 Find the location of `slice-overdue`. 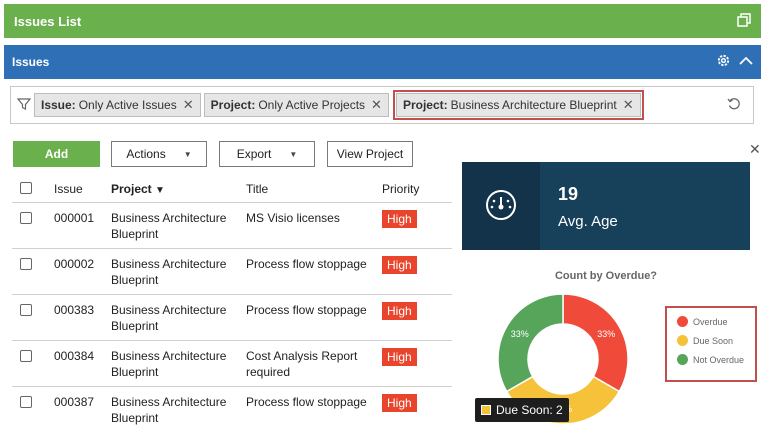

slice-overdue is located at coordinates (595, 343).